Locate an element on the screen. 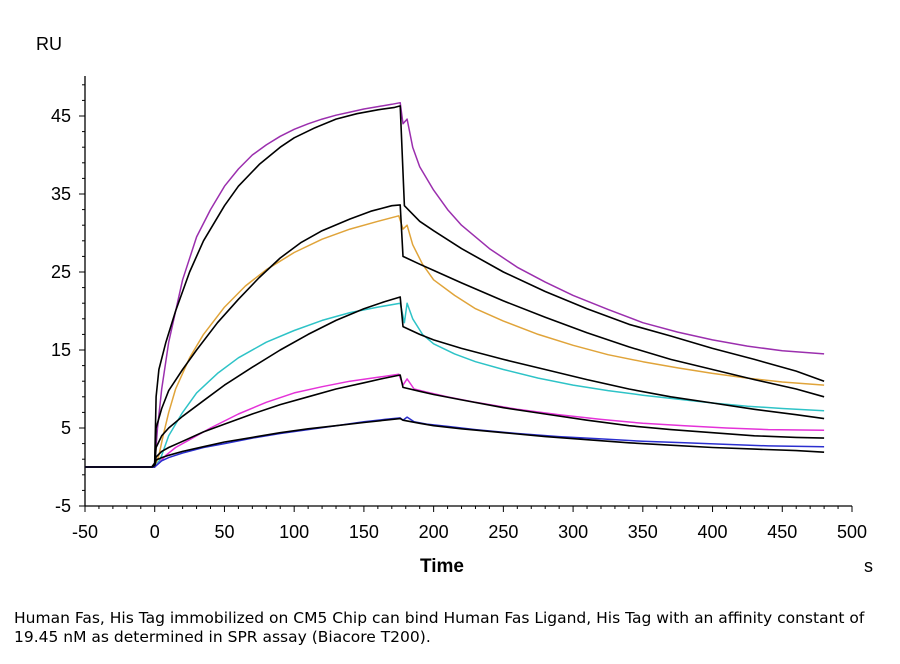  x-tick-label: 0 is located at coordinates (155, 532).